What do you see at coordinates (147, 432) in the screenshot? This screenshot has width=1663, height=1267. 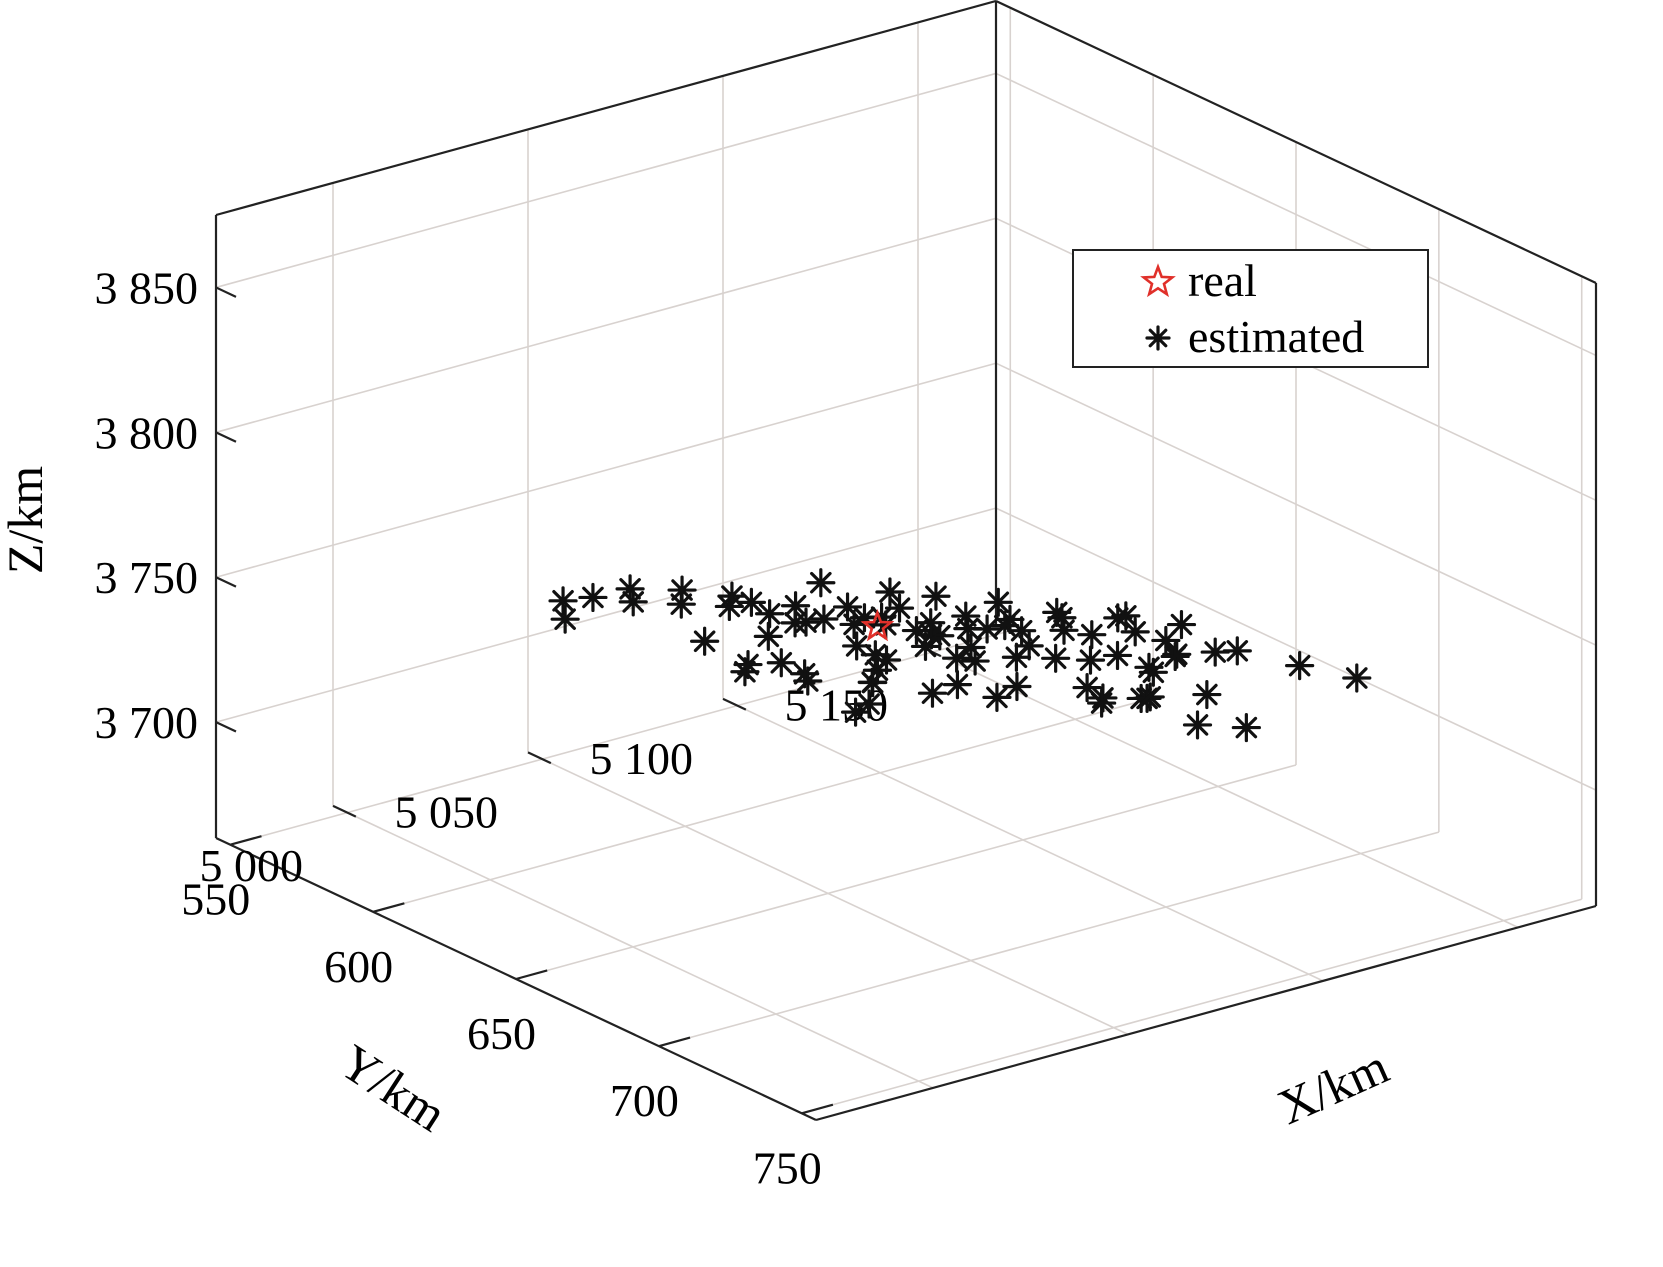 I see `z-tick-label: 3 800` at bounding box center [147, 432].